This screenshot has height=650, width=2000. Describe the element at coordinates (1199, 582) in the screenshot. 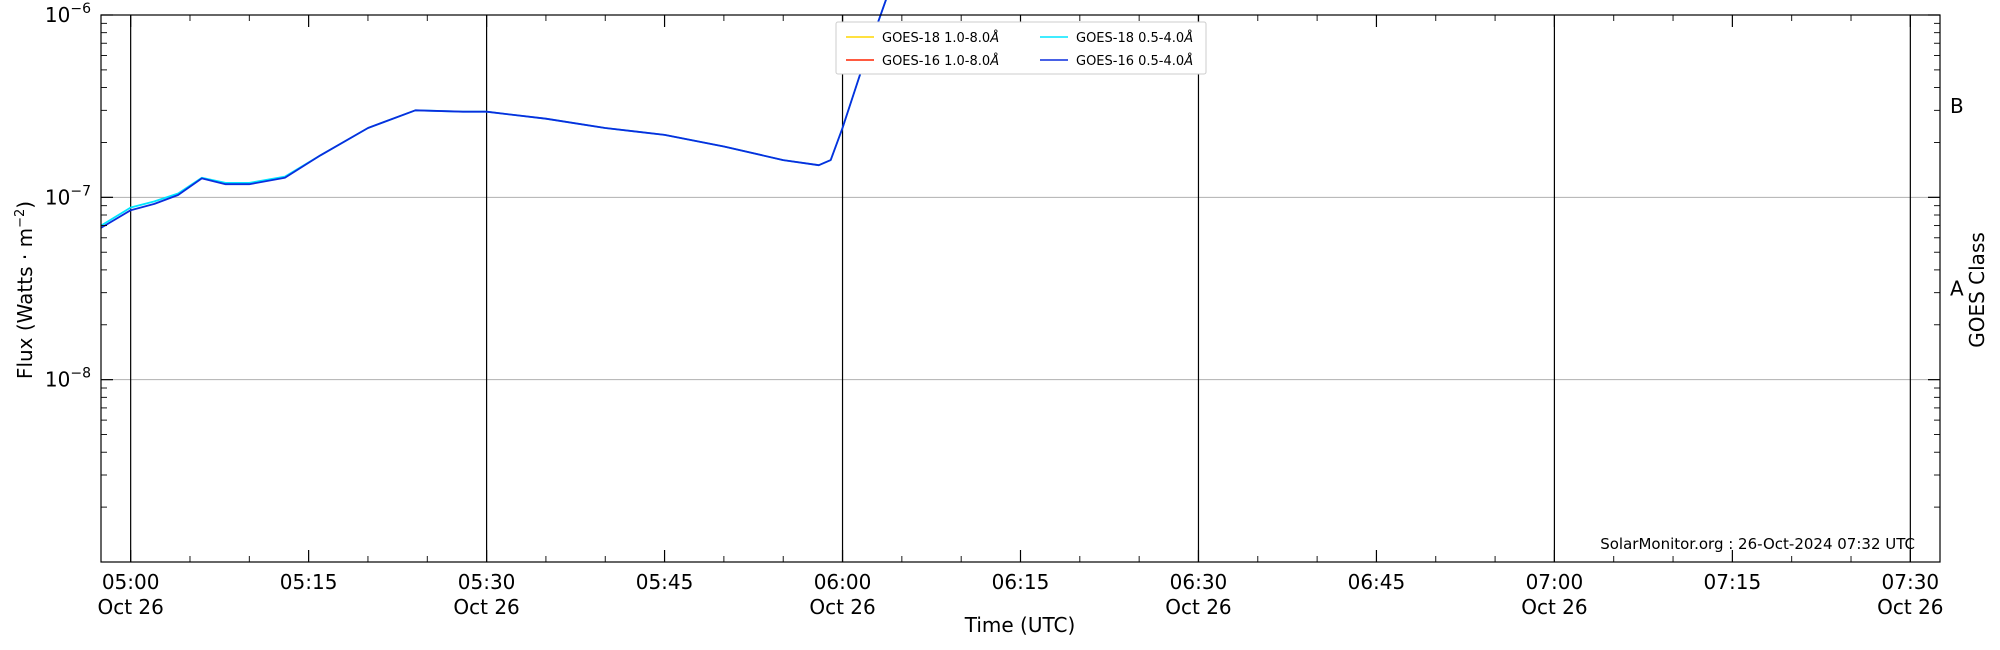

I see `x-tick-time-label: 06:30` at that location.